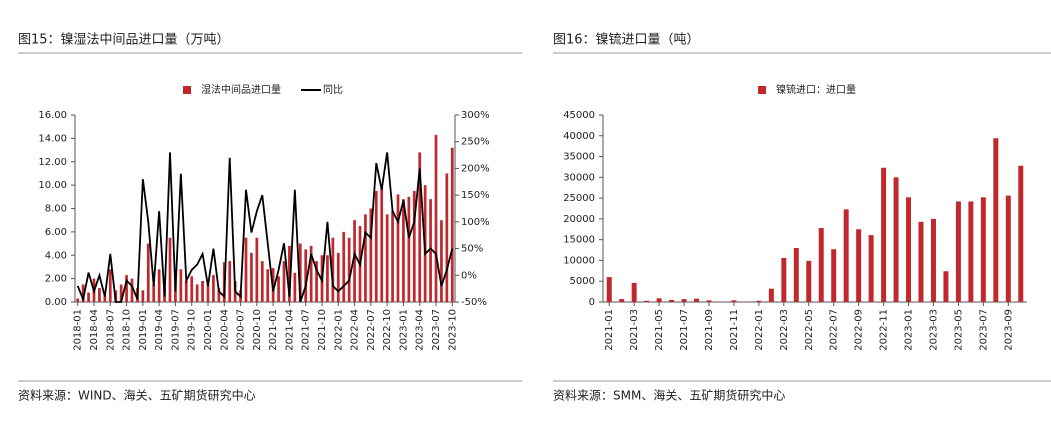 This screenshot has height=436, width=1051. Describe the element at coordinates (241, 330) in the screenshot. I see `x-tick-label: 2020-07` at that location.